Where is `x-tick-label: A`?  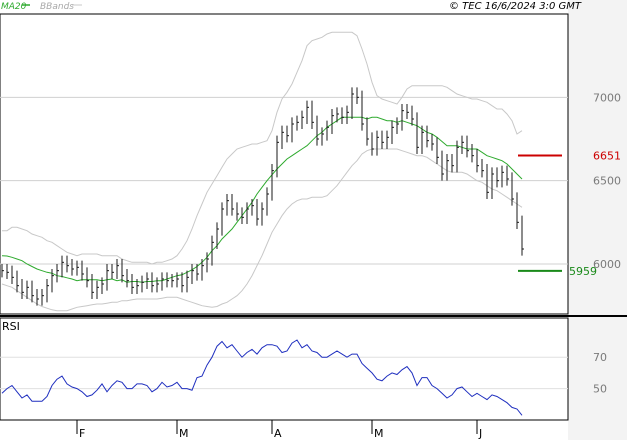
x-tick-label: A is located at coordinates (278, 433).